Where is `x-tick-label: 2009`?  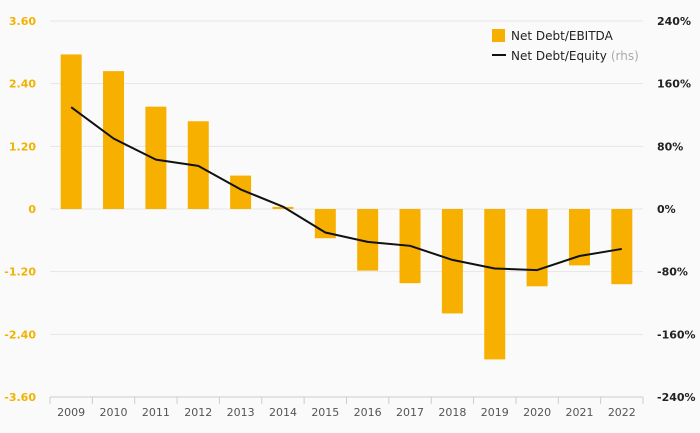 x-tick-label: 2009 is located at coordinates (71, 412).